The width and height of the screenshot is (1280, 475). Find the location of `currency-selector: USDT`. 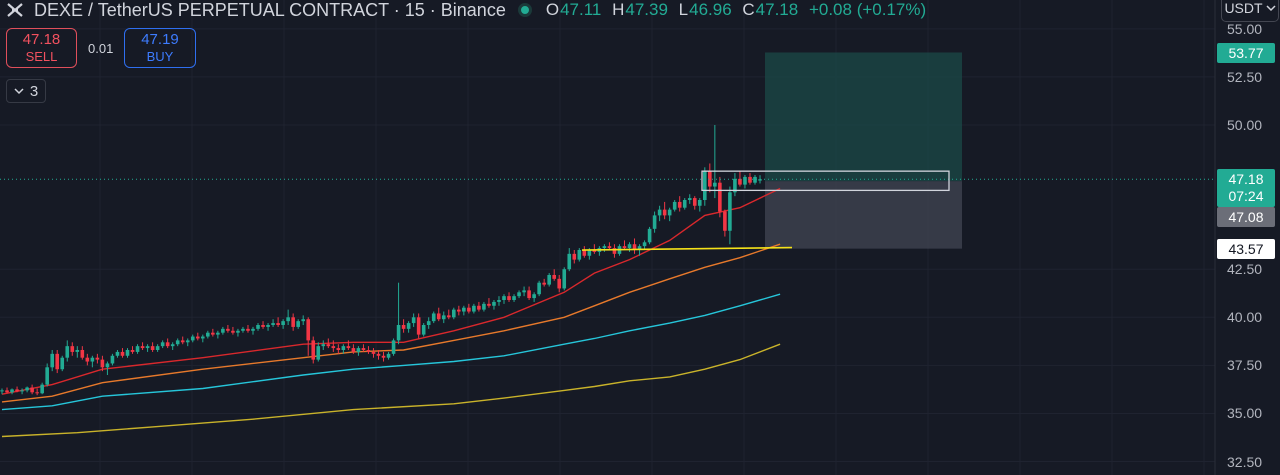

currency-selector: USDT is located at coordinates (1250, 11).